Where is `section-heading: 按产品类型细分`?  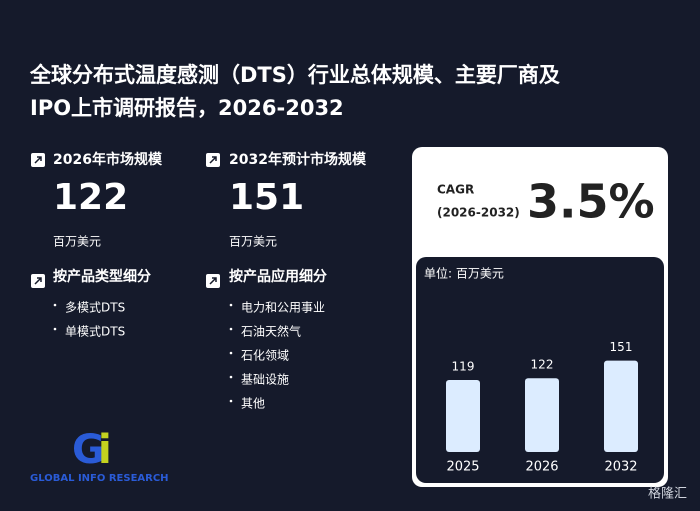
section-heading: 按产品类型细分 is located at coordinates (102, 276).